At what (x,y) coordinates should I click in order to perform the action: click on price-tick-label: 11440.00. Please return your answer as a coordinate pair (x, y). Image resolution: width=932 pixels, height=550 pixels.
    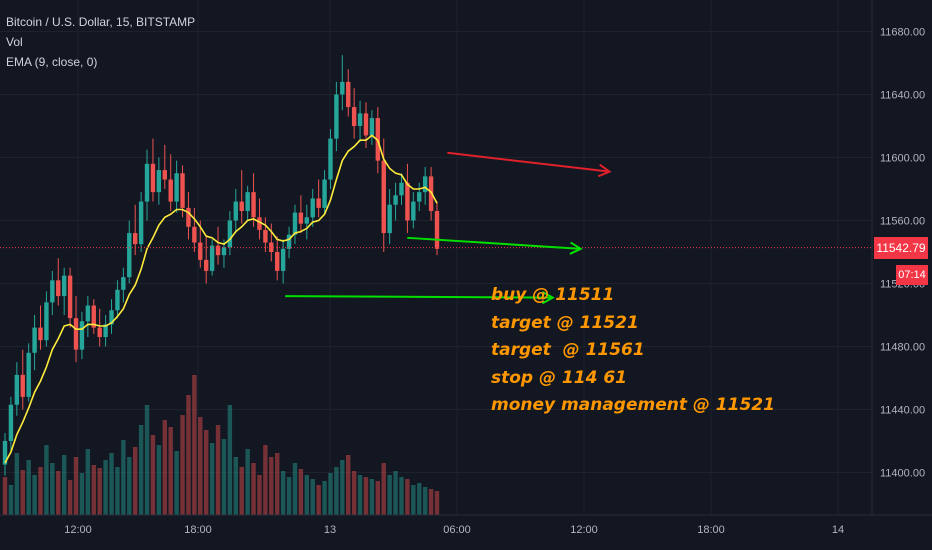
    Looking at the image, I should click on (902, 410).